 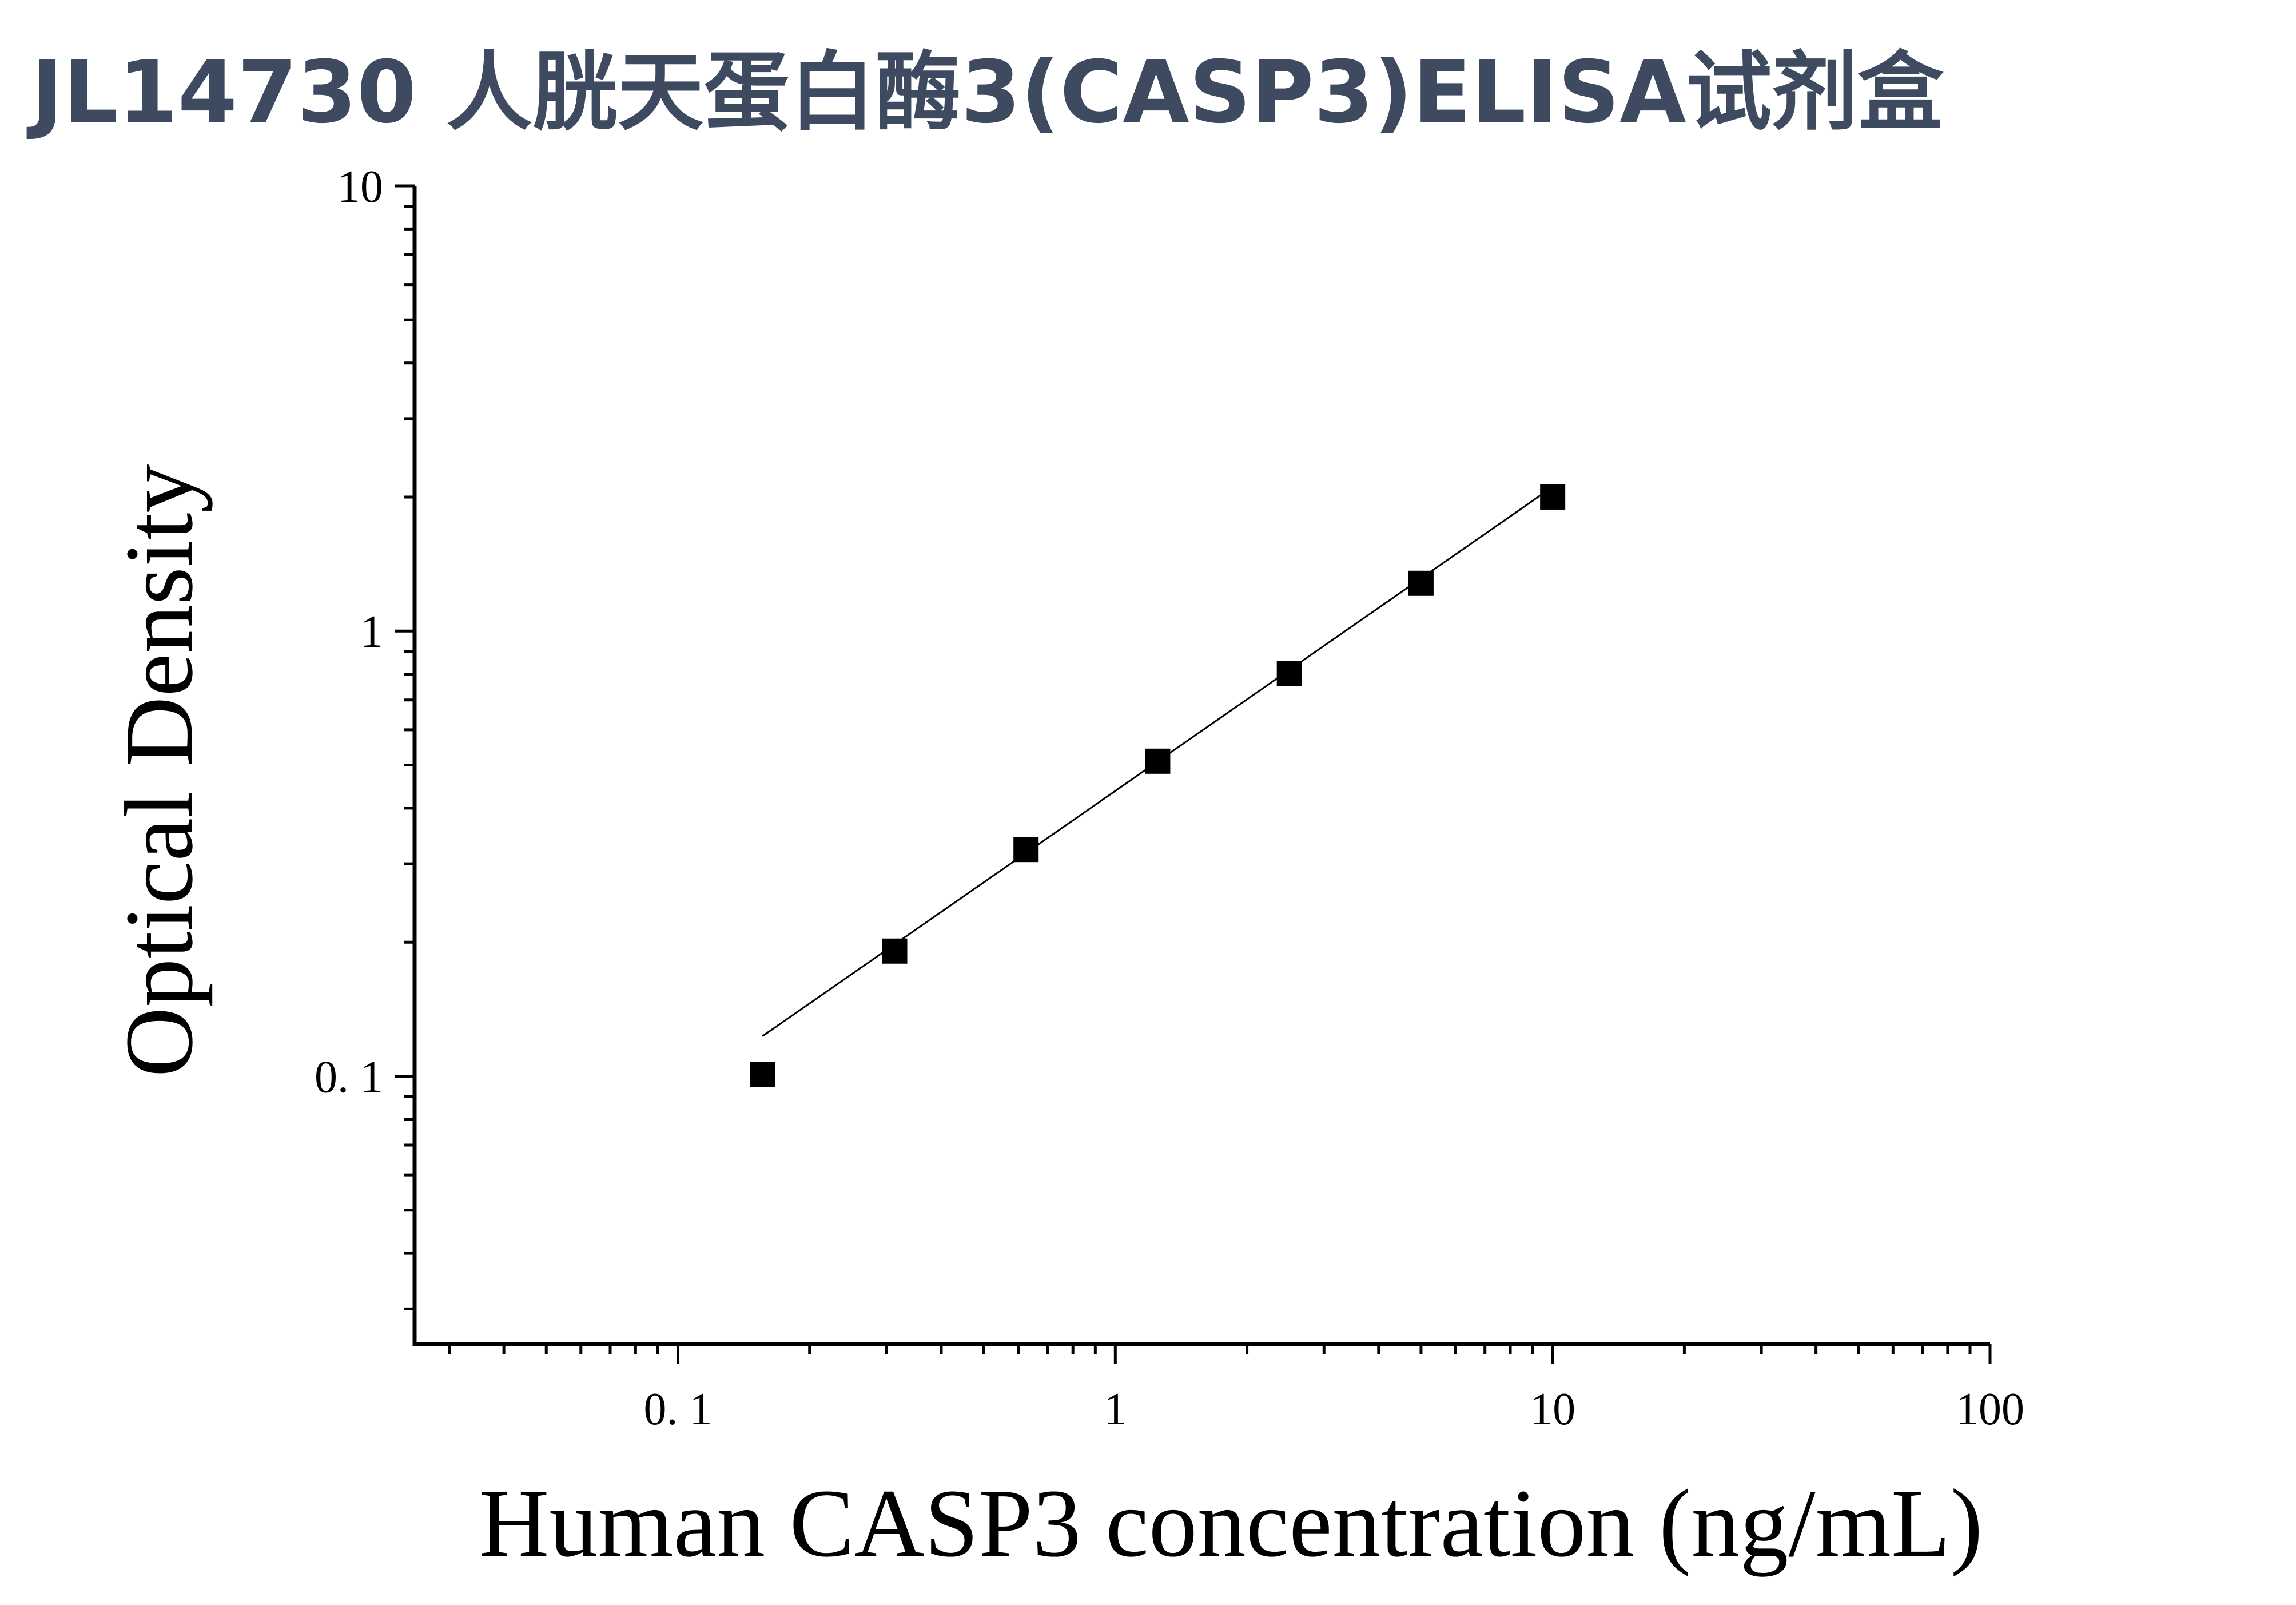 I want to click on y-tick-label: 10, so click(x=360, y=187).